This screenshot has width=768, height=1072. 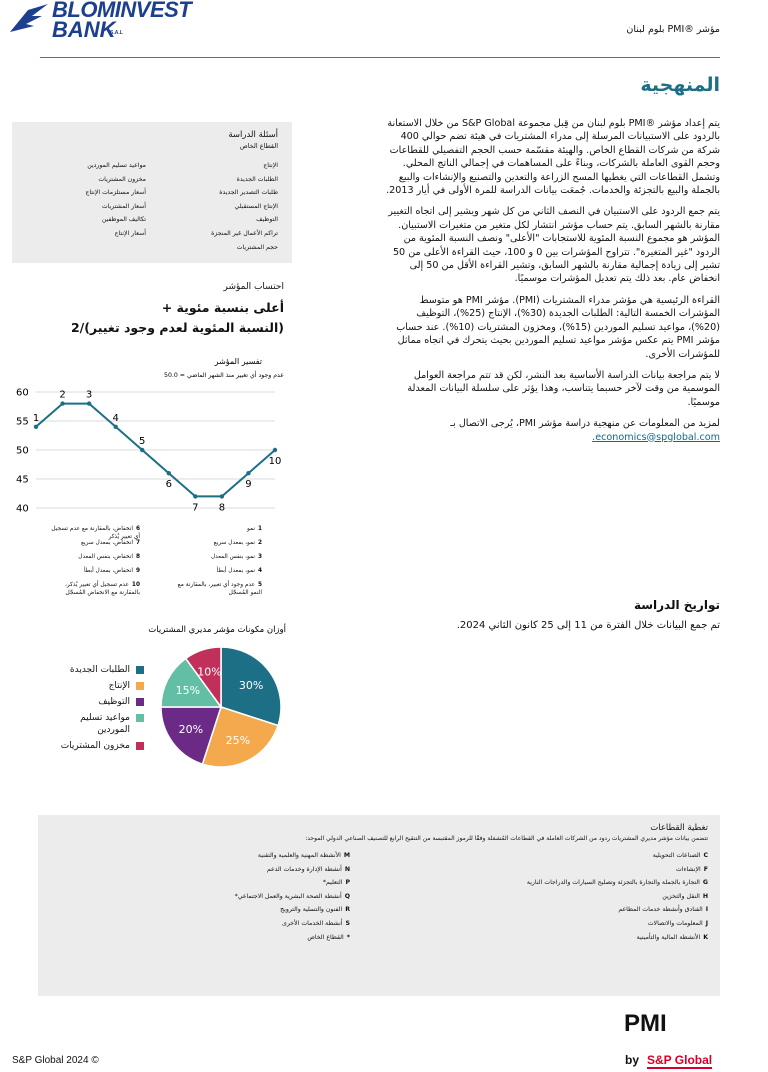 What do you see at coordinates (688, 869) in the screenshot?
I see `sector-name: الإنشاءات` at bounding box center [688, 869].